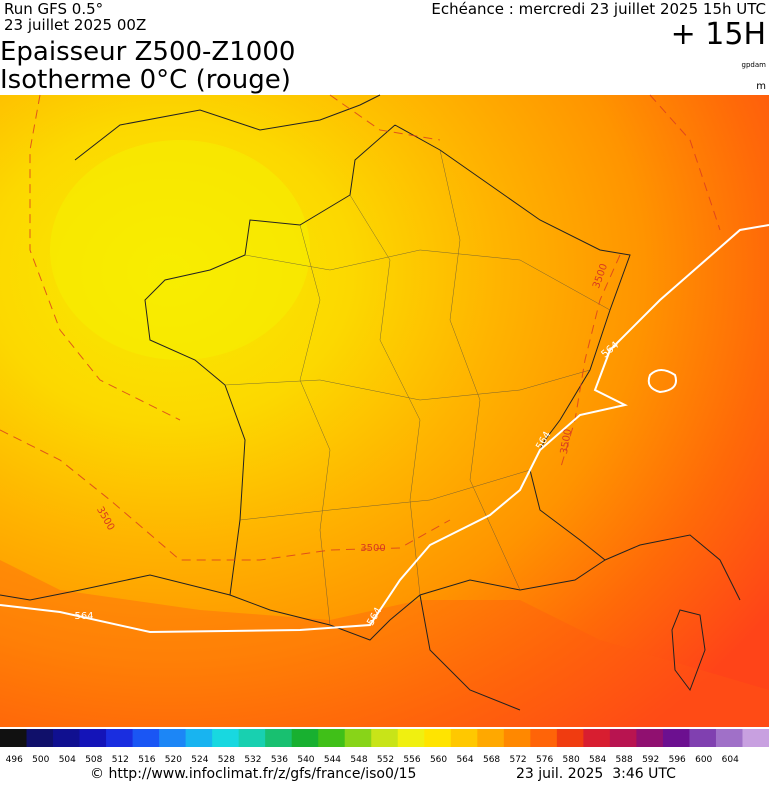  Describe the element at coordinates (688, 650) in the screenshot. I see `corsica` at that location.